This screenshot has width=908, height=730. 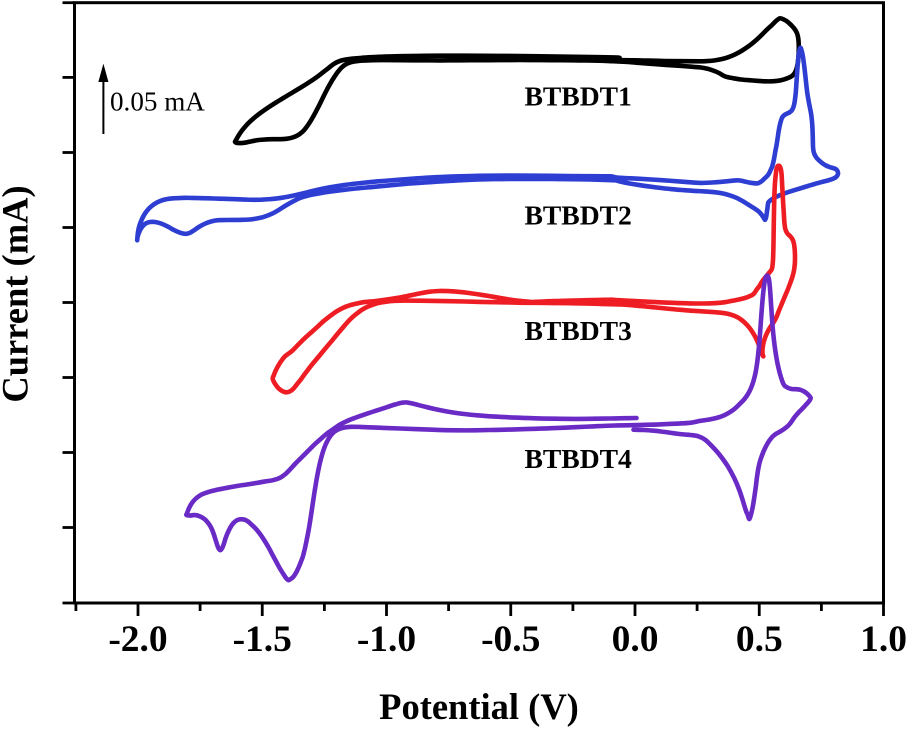 I want to click on svg-text: BTBDT3, so click(x=578, y=330).